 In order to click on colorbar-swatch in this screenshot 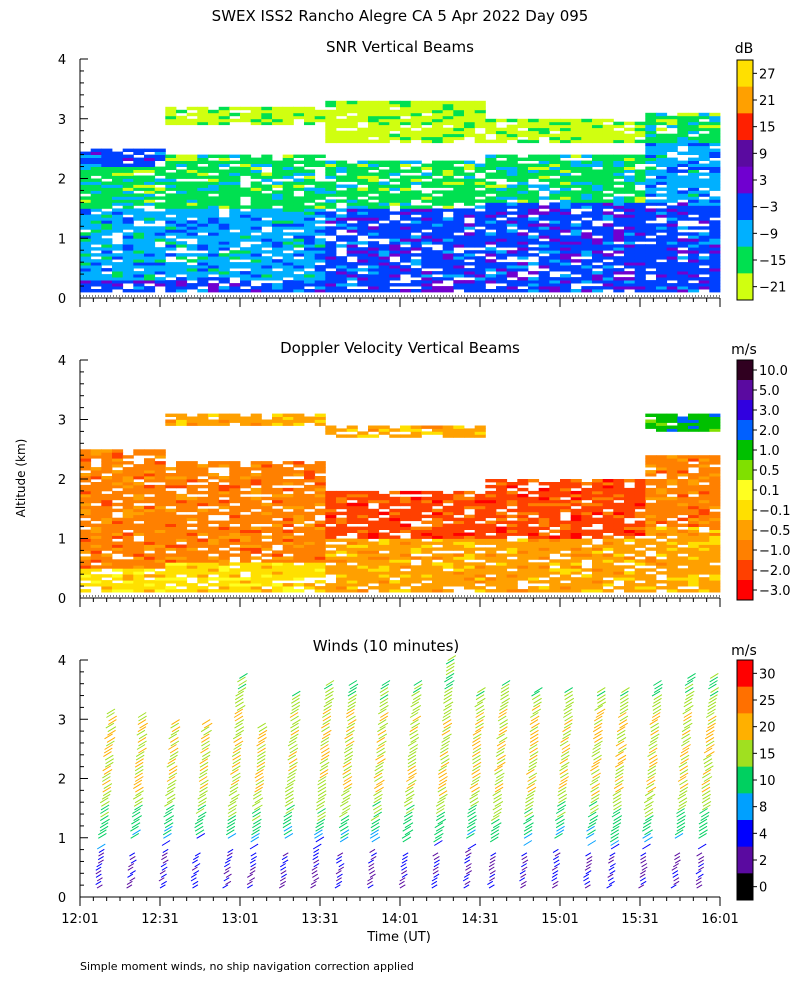, I will do `click(745, 234)`.